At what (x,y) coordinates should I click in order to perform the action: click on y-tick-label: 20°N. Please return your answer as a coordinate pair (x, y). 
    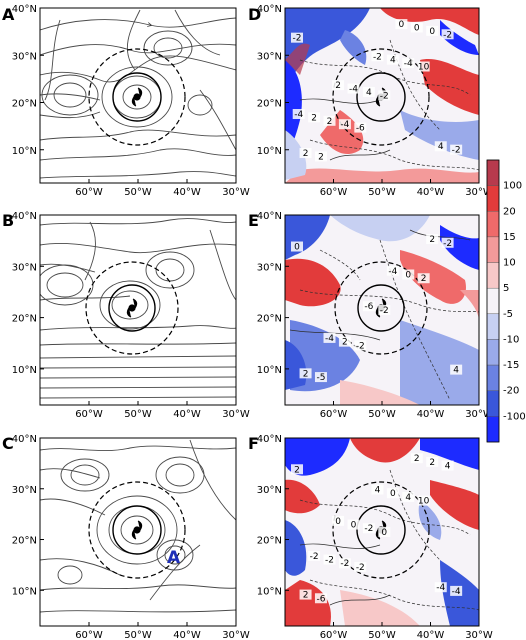
    Looking at the image, I should click on (24, 104).